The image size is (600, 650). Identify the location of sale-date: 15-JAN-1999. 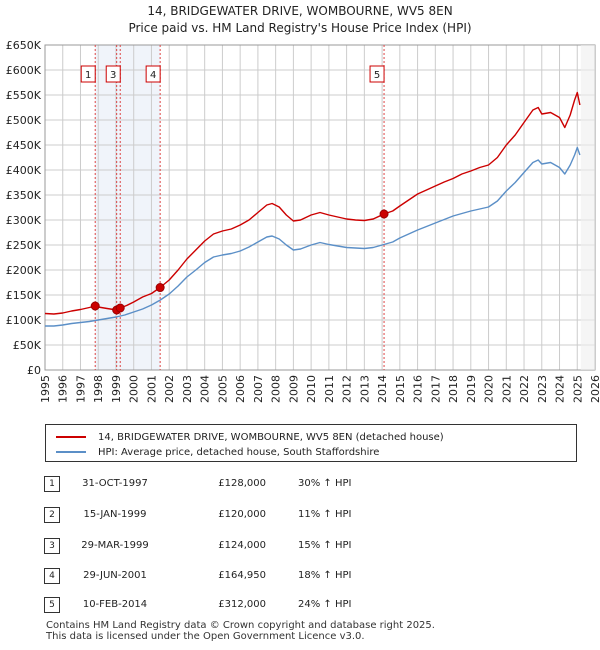
(115, 514).